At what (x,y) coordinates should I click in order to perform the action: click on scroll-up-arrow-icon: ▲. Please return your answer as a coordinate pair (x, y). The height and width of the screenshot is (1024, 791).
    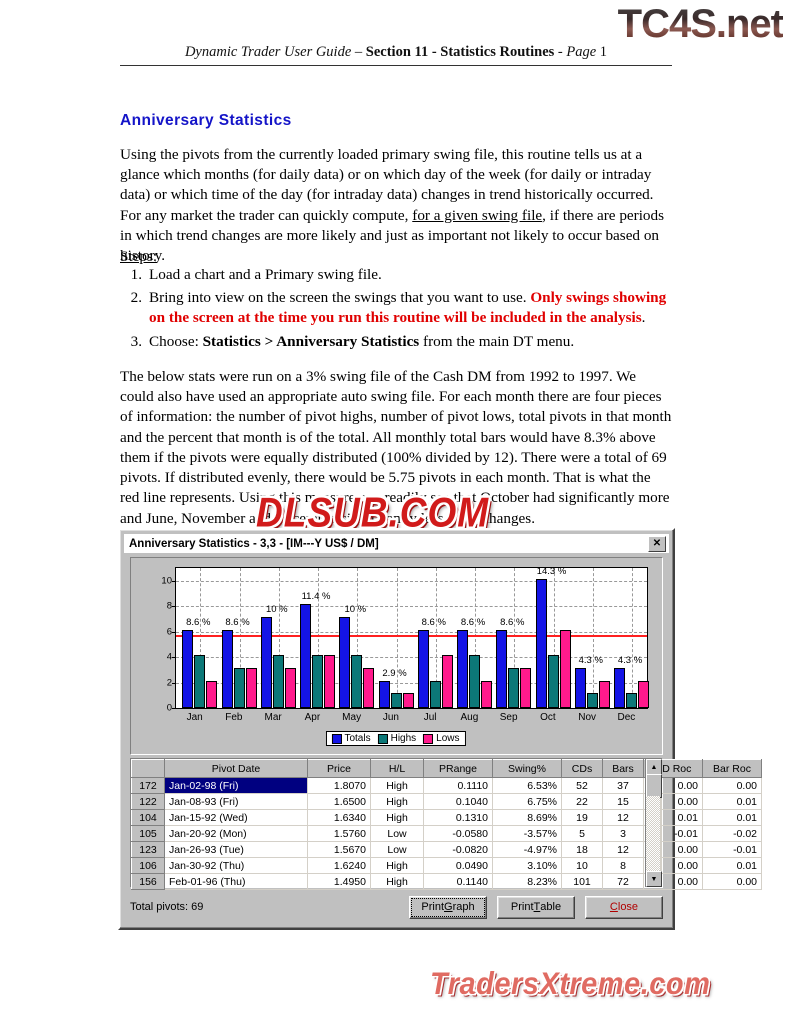
    Looking at the image, I should click on (654, 767).